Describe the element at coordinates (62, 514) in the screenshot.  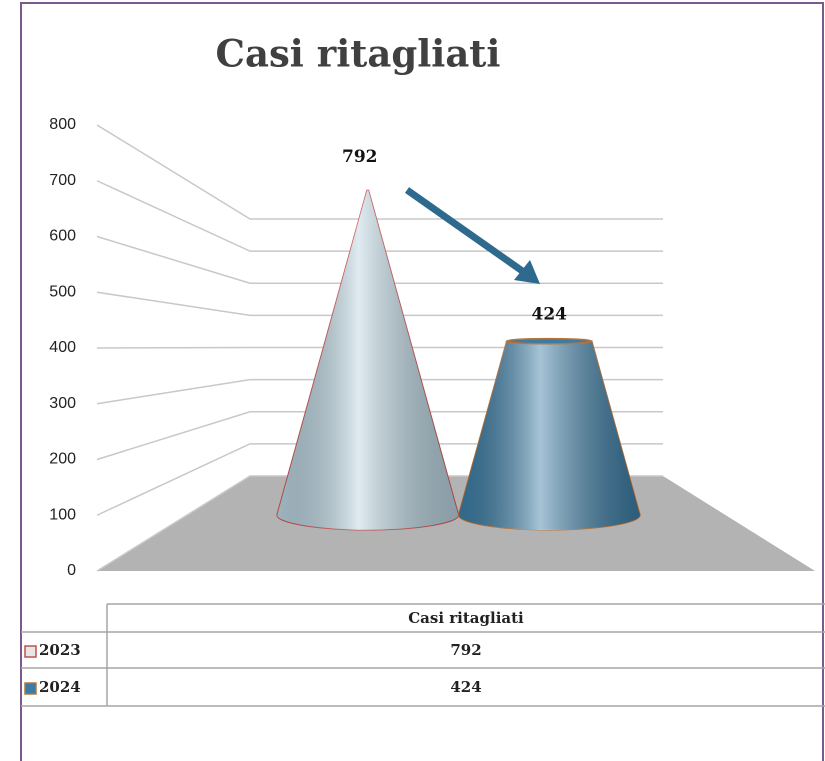
I see `y-tick-label: 100` at that location.